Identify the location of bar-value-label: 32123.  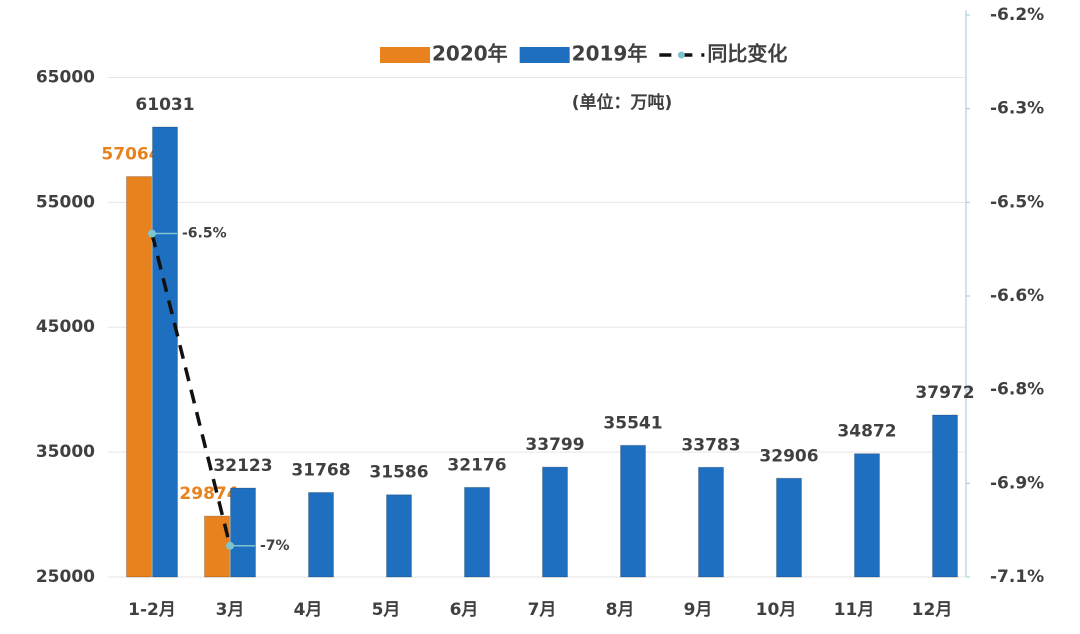
(242, 466).